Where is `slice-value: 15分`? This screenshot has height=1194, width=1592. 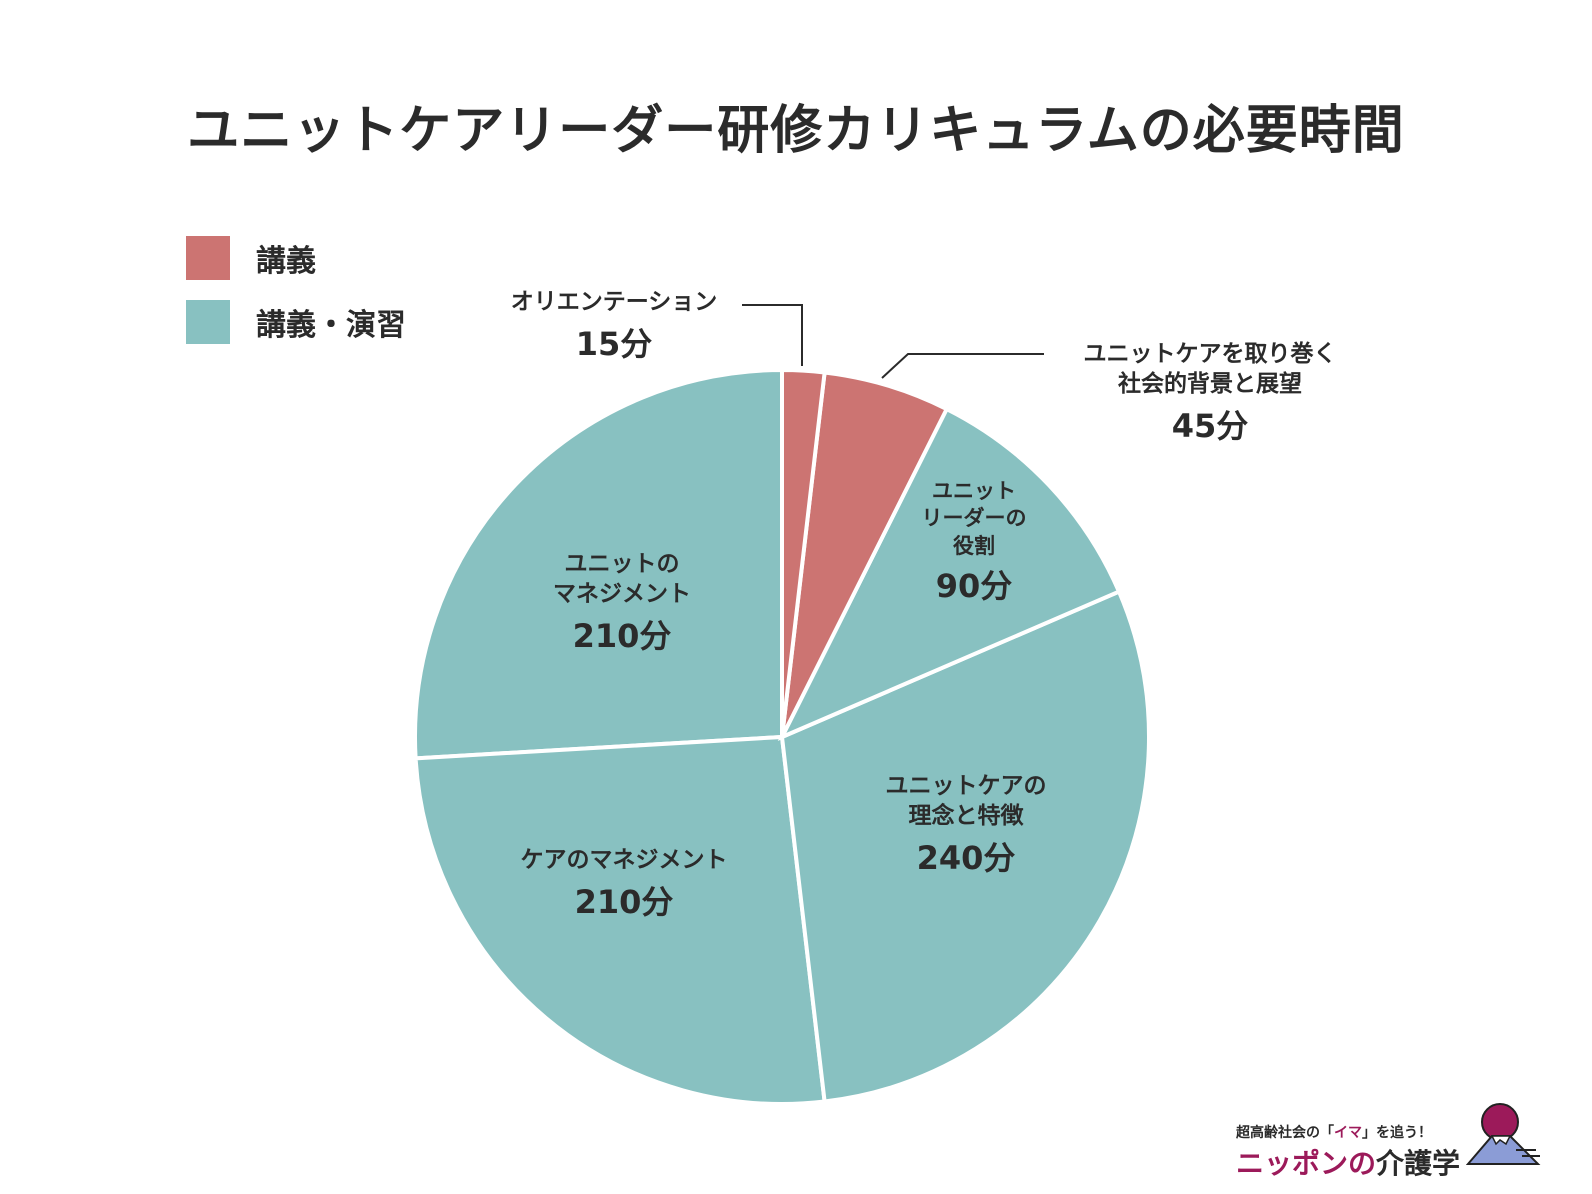 slice-value: 15分 is located at coordinates (614, 343).